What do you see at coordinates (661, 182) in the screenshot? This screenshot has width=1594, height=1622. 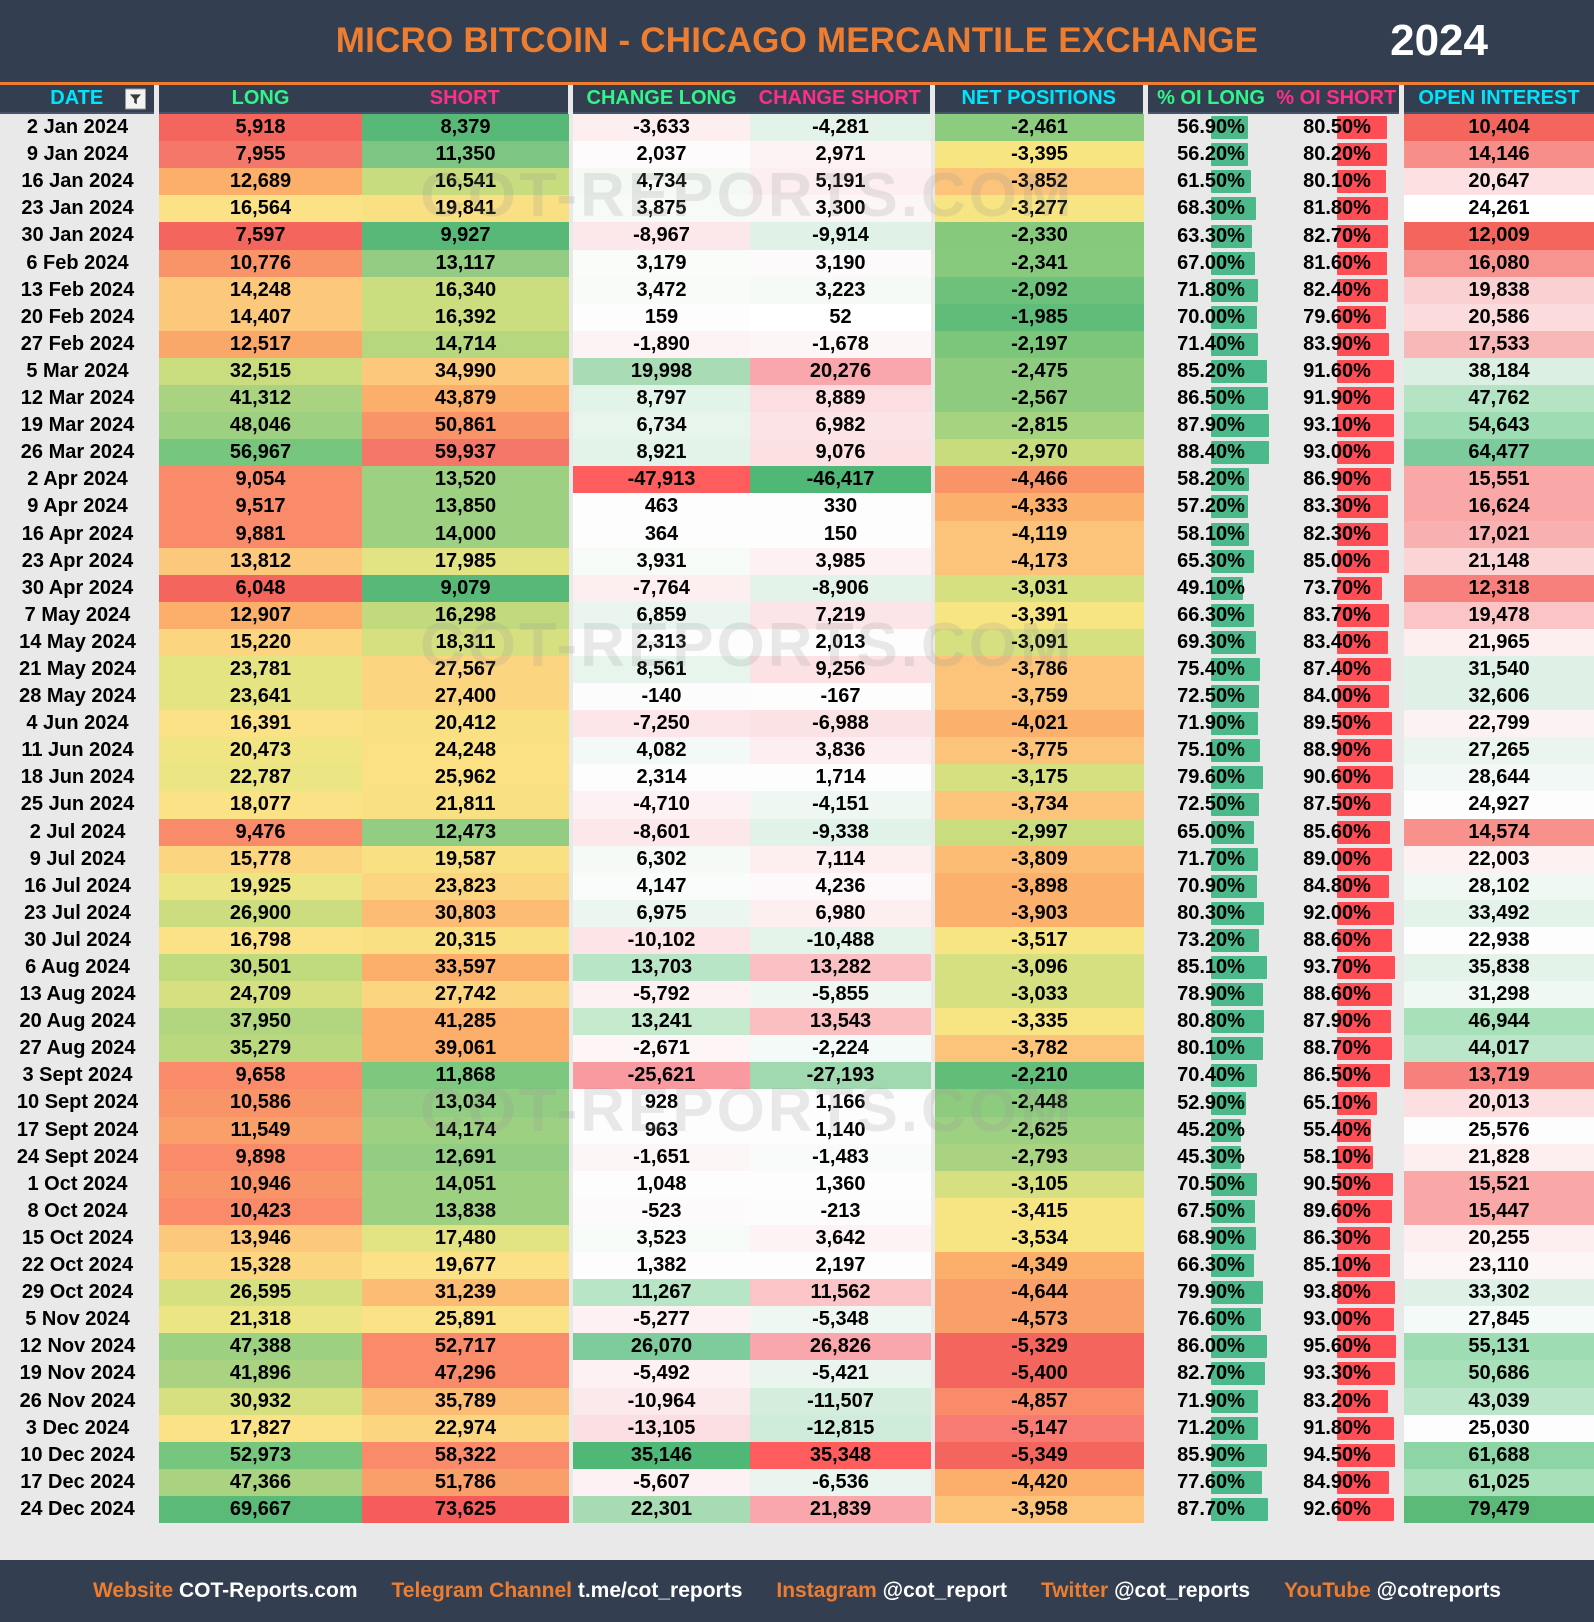 I see `cell-change-long: 4,734` at bounding box center [661, 182].